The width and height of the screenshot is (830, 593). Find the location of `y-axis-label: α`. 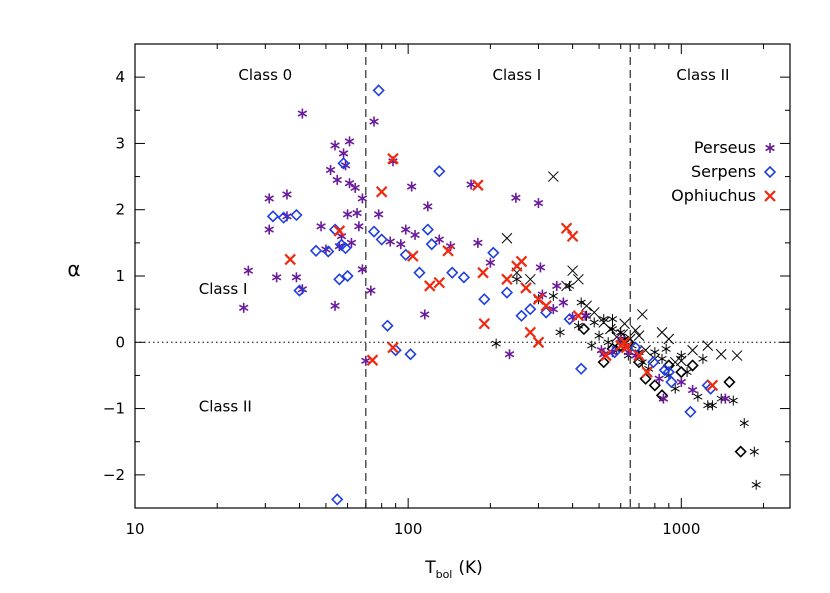

y-axis-label: α is located at coordinates (73, 269).